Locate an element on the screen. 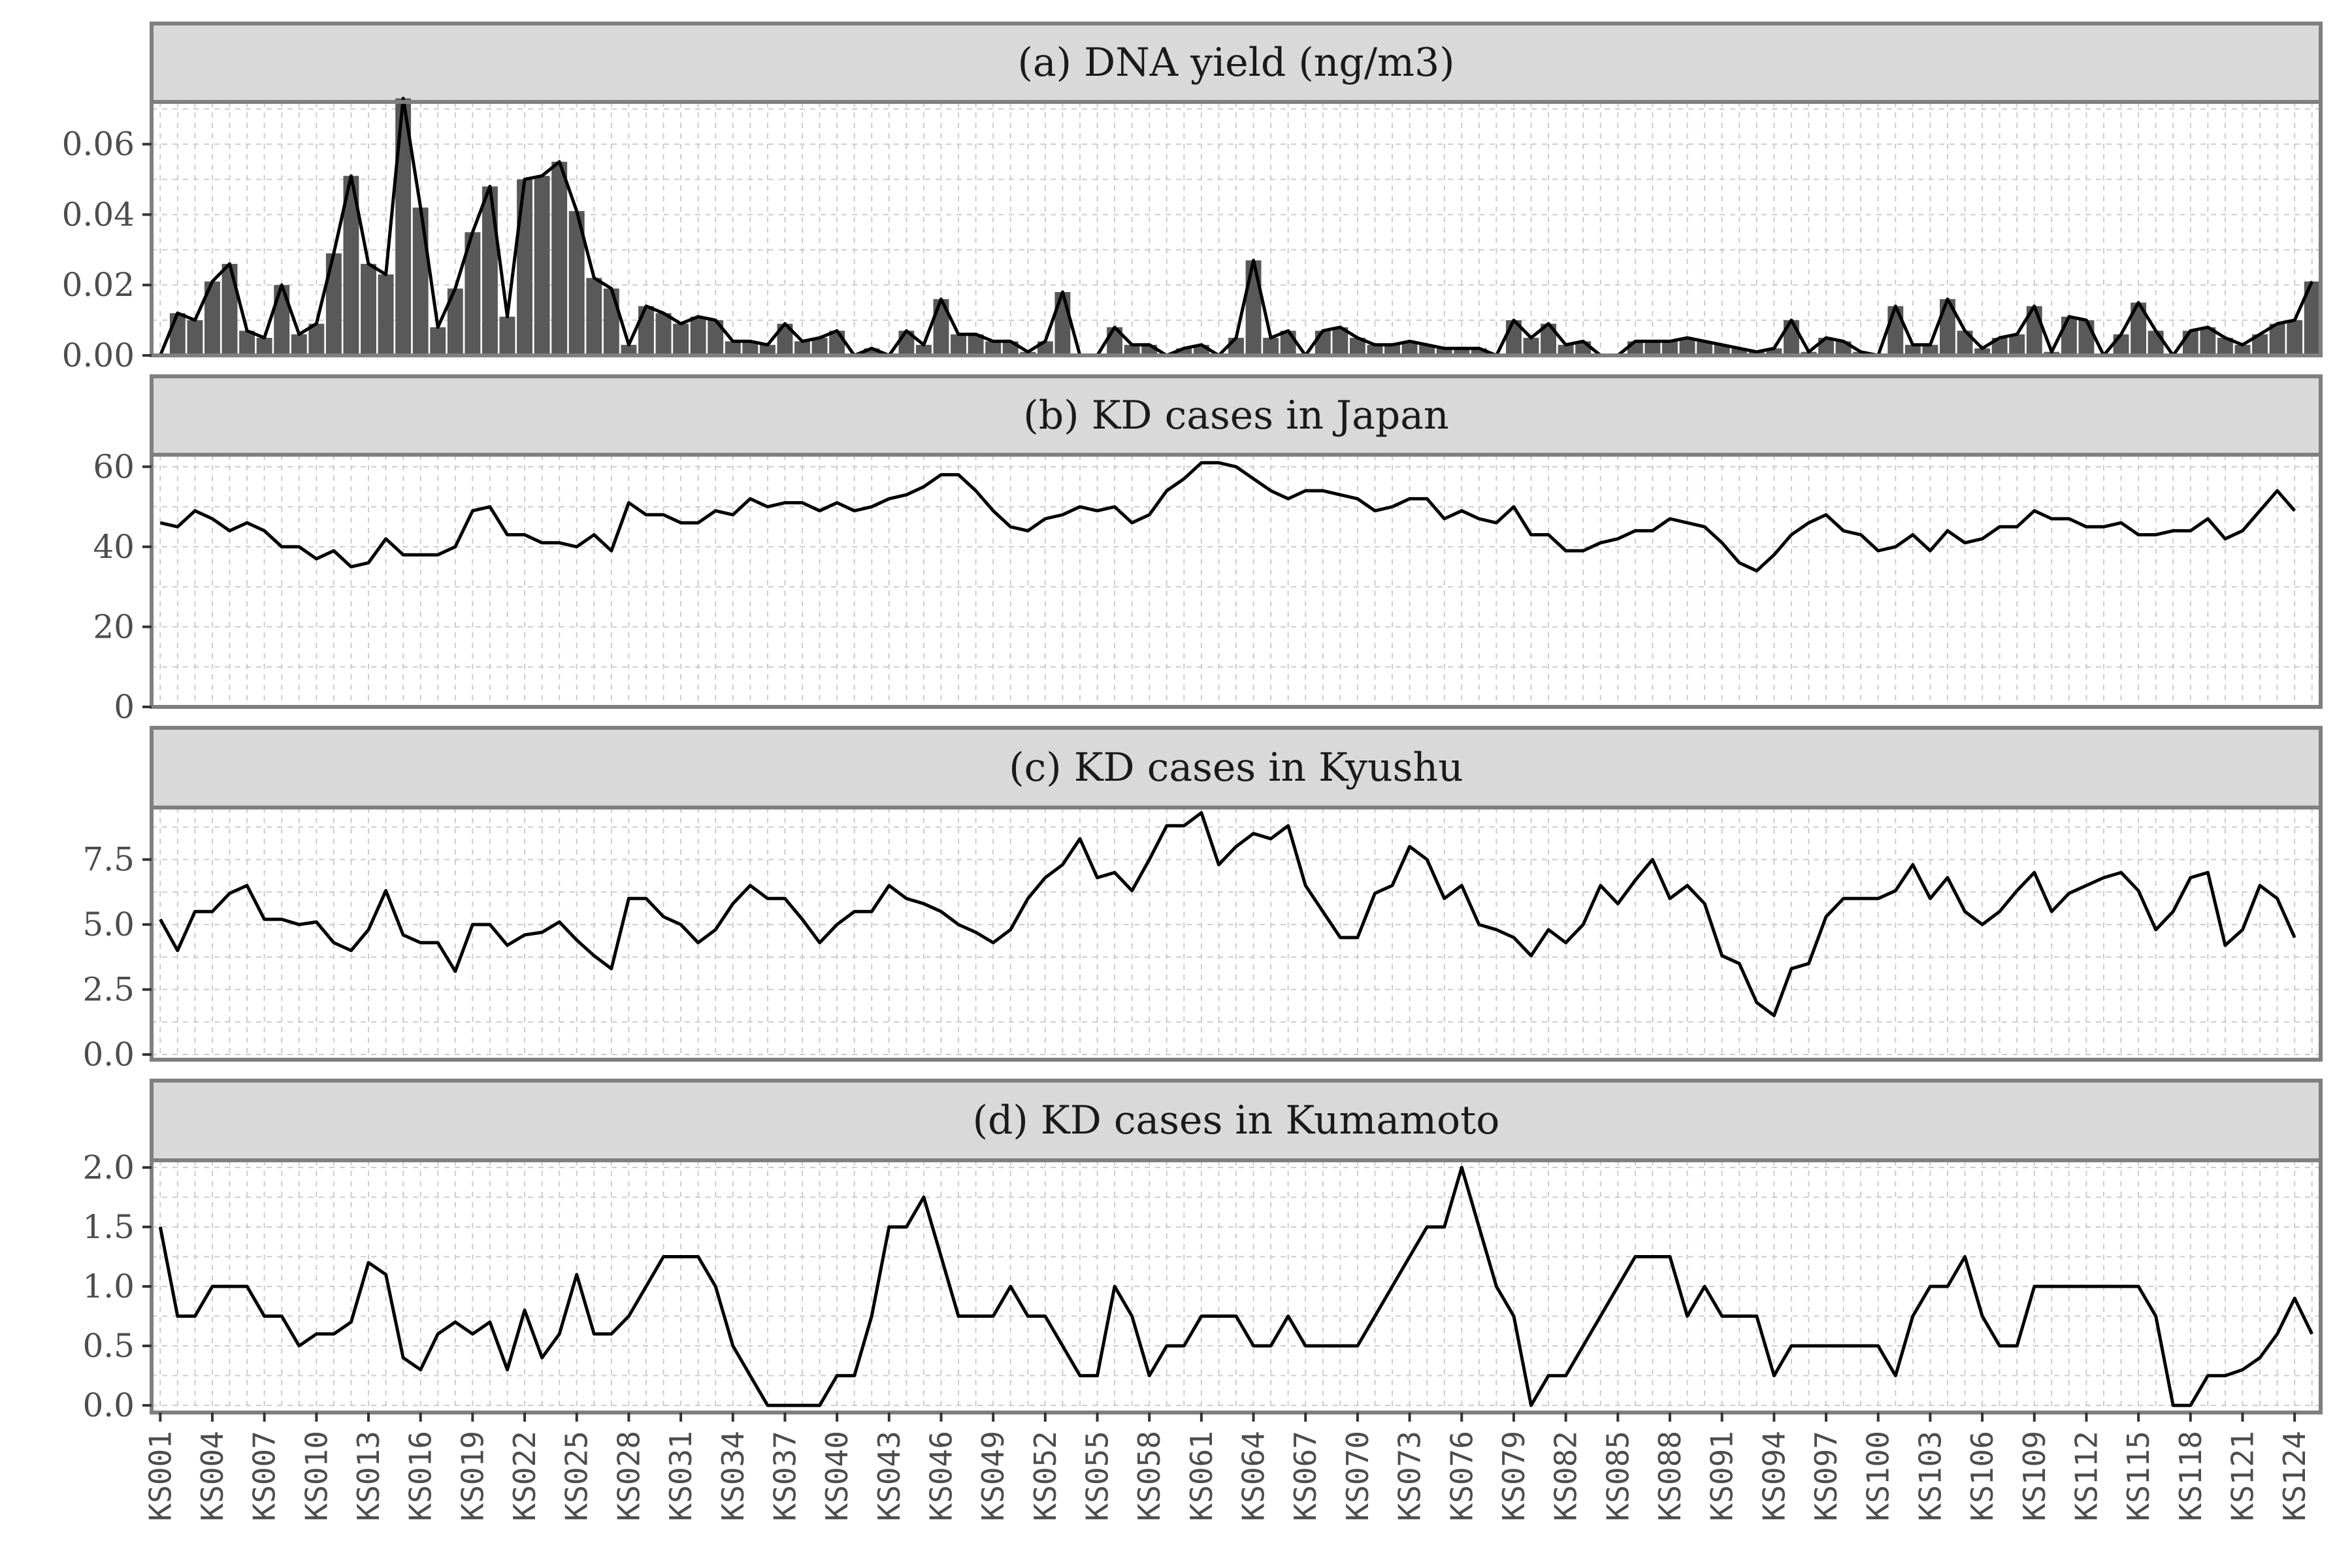  panel-title: (b) KD cases in Japan is located at coordinates (1235, 415).